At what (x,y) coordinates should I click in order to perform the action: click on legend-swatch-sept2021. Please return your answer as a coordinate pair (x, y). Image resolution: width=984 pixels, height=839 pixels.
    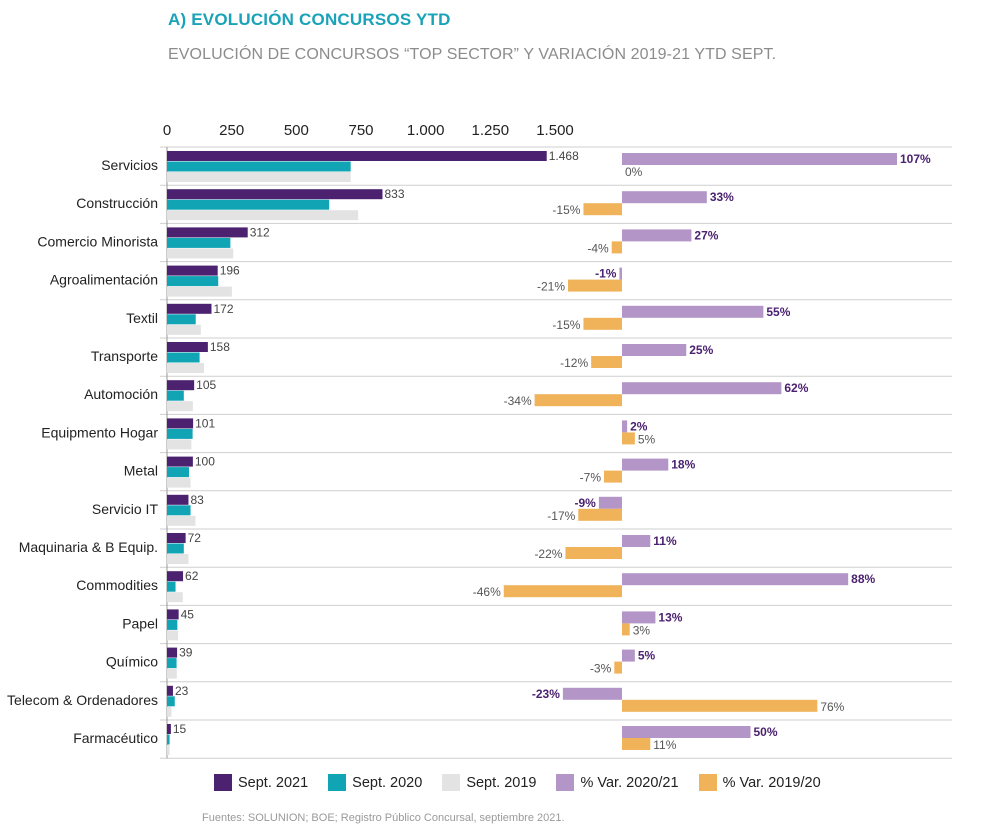
    Looking at the image, I should click on (223, 782).